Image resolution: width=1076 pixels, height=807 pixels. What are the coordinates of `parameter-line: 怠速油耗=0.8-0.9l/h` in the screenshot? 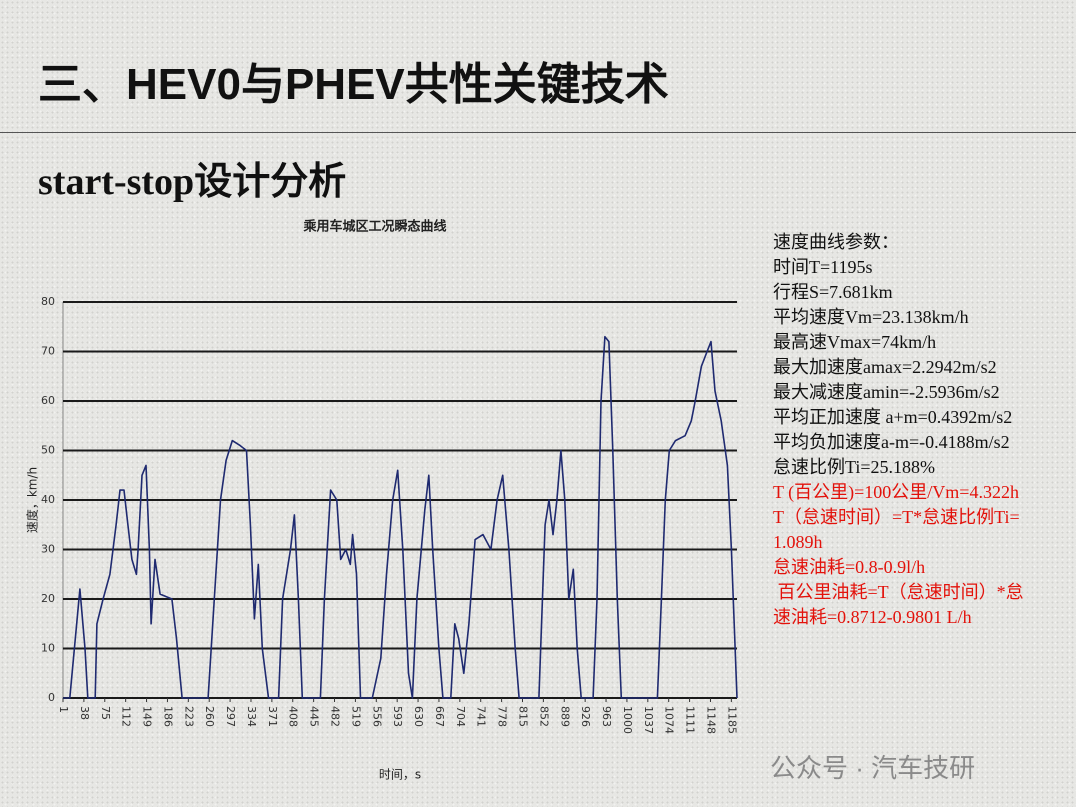 It's located at (849, 567).